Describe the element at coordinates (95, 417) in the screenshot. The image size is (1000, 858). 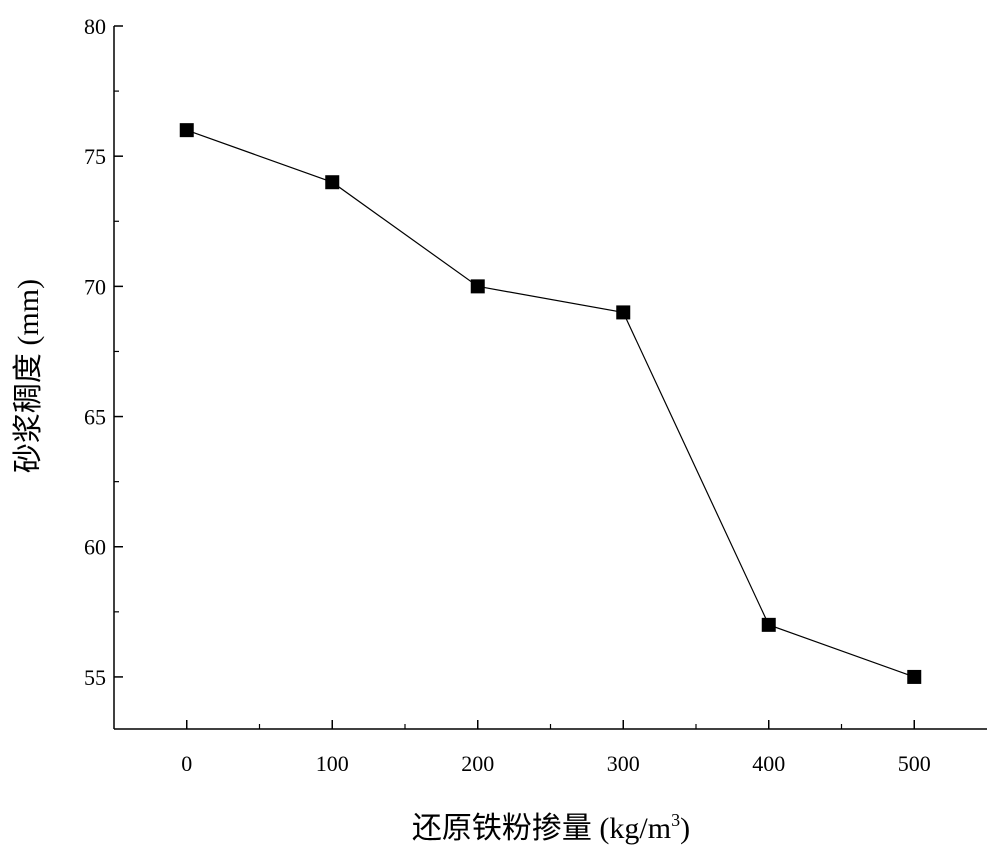
I see `y-tick-label: 65` at that location.